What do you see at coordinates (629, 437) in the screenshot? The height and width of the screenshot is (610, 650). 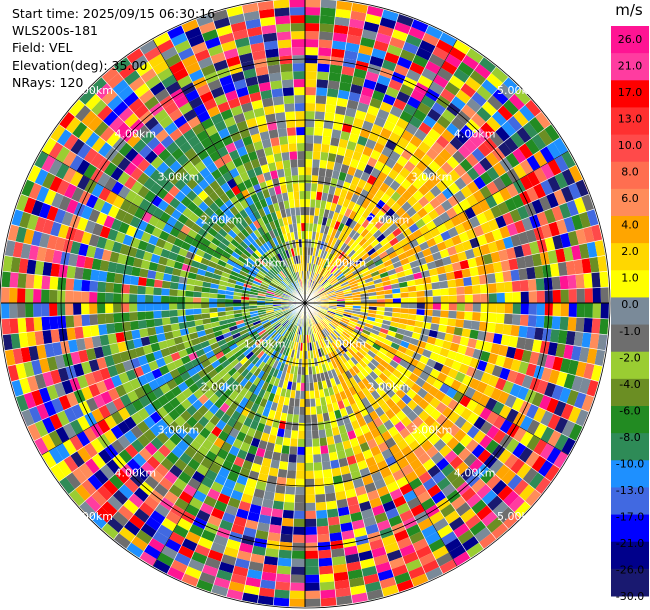 I see `colorbar-tick-label: -8.0` at bounding box center [629, 437].